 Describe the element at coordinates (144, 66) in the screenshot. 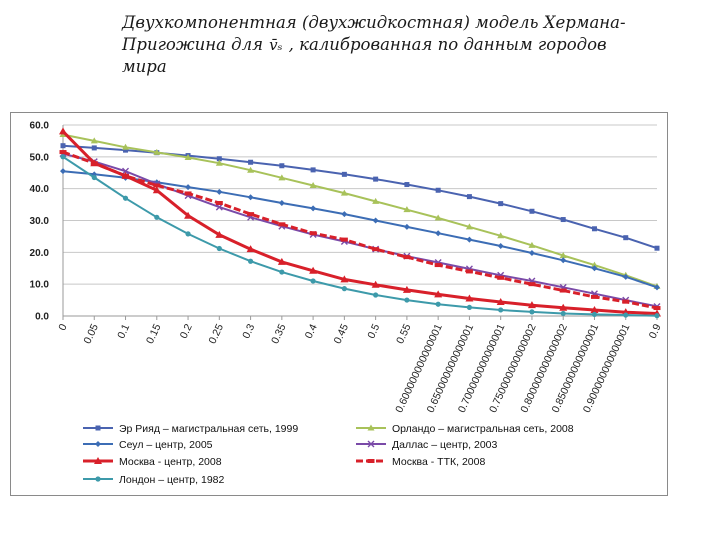

I see `title-line-3: мира` at that location.